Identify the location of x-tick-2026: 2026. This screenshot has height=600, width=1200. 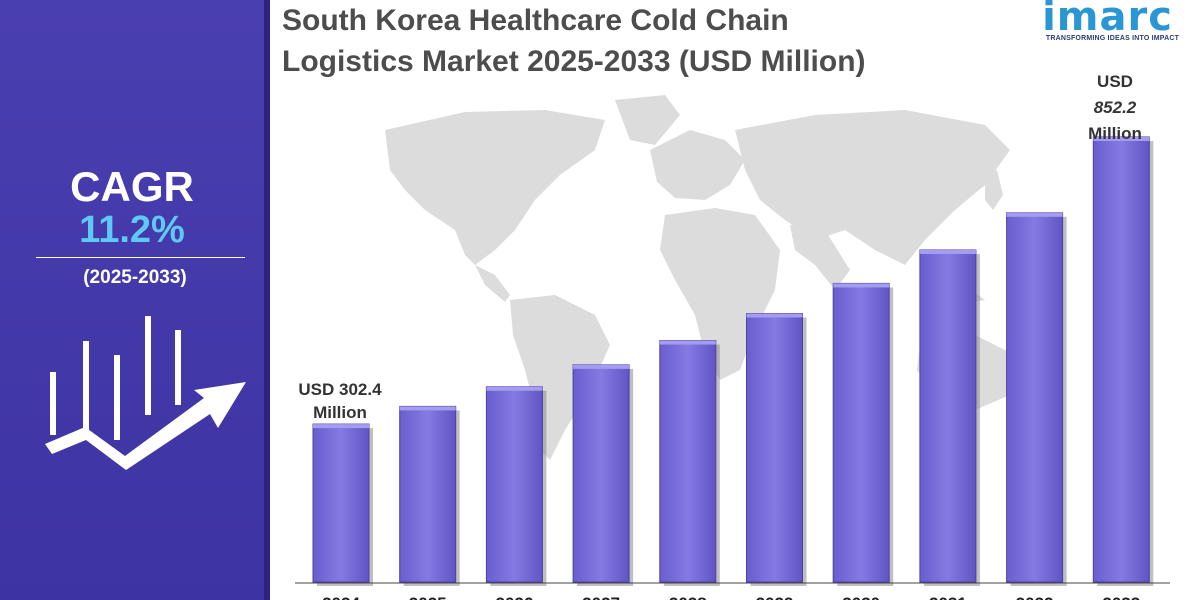
(514, 597).